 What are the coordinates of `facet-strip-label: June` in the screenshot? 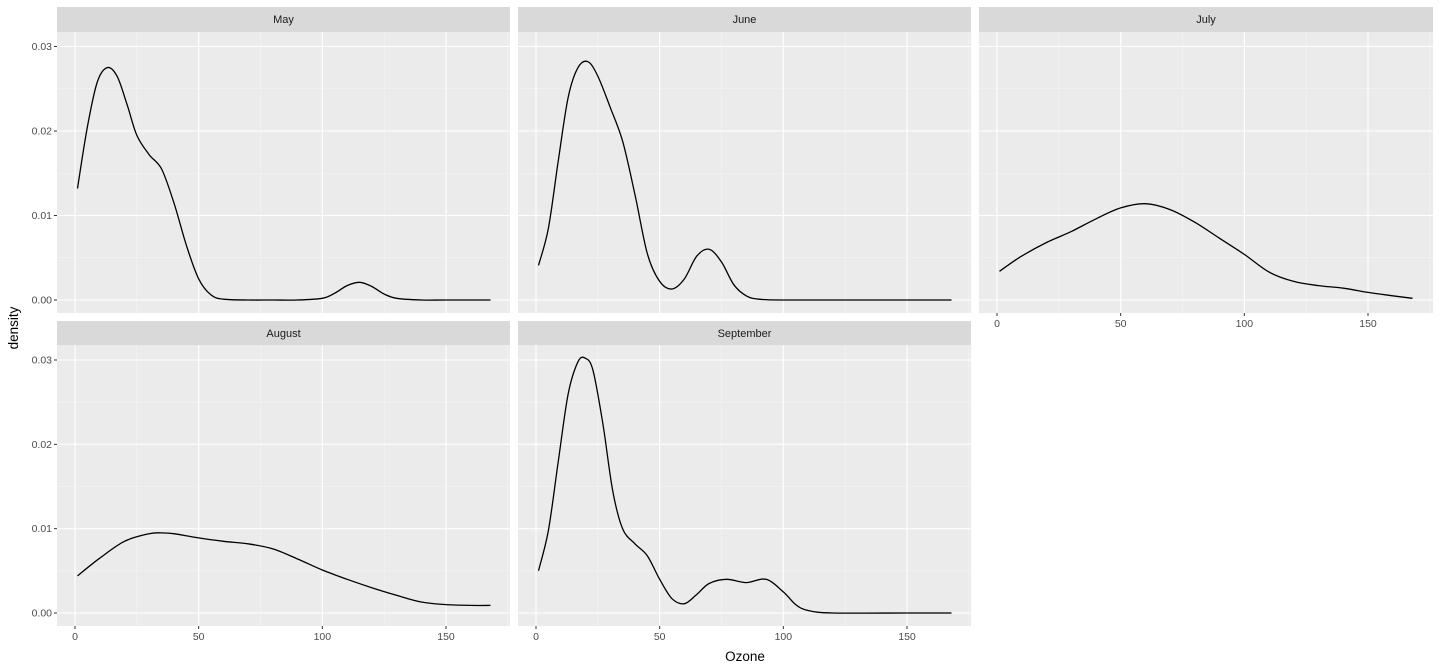 It's located at (745, 20).